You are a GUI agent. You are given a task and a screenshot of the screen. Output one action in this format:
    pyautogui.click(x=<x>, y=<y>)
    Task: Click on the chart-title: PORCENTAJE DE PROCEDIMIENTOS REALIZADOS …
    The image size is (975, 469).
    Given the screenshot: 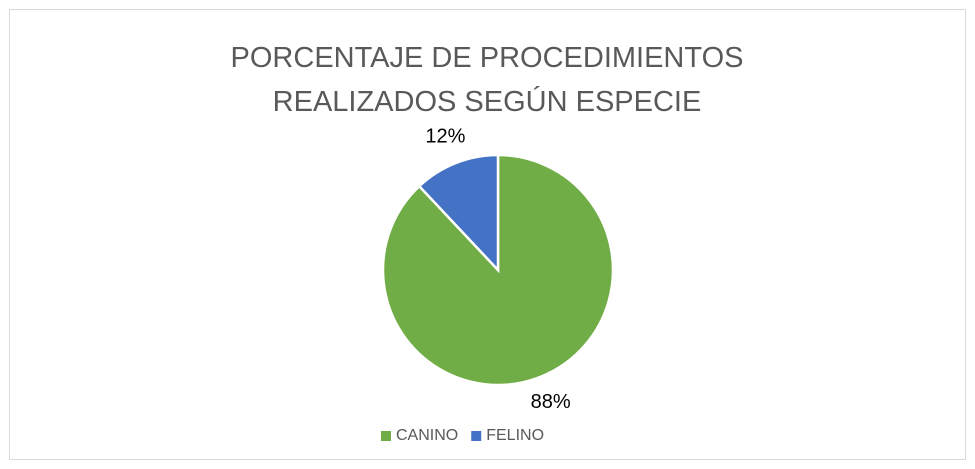 What is the action you would take?
    pyautogui.click(x=487, y=80)
    